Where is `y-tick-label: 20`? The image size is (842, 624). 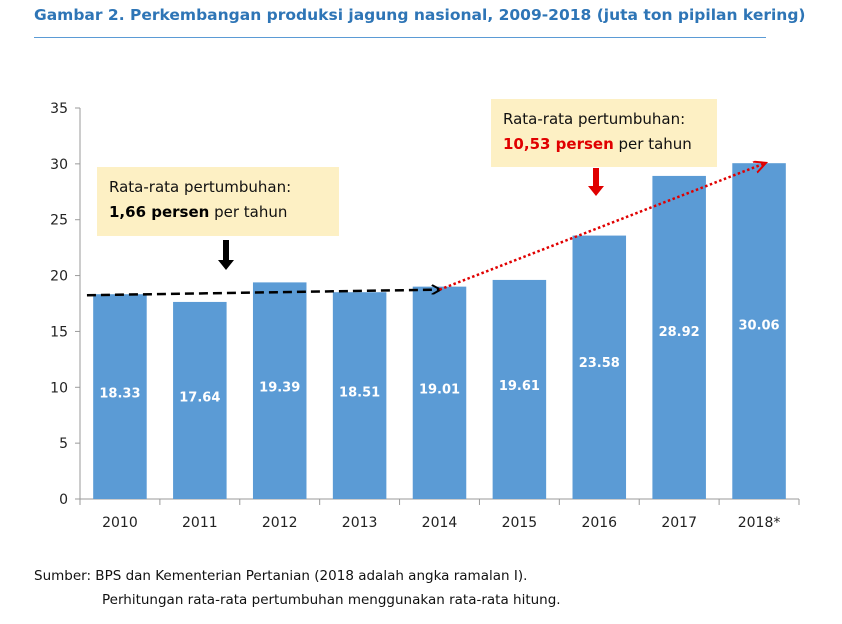 y-tick-label: 20 is located at coordinates (59, 277).